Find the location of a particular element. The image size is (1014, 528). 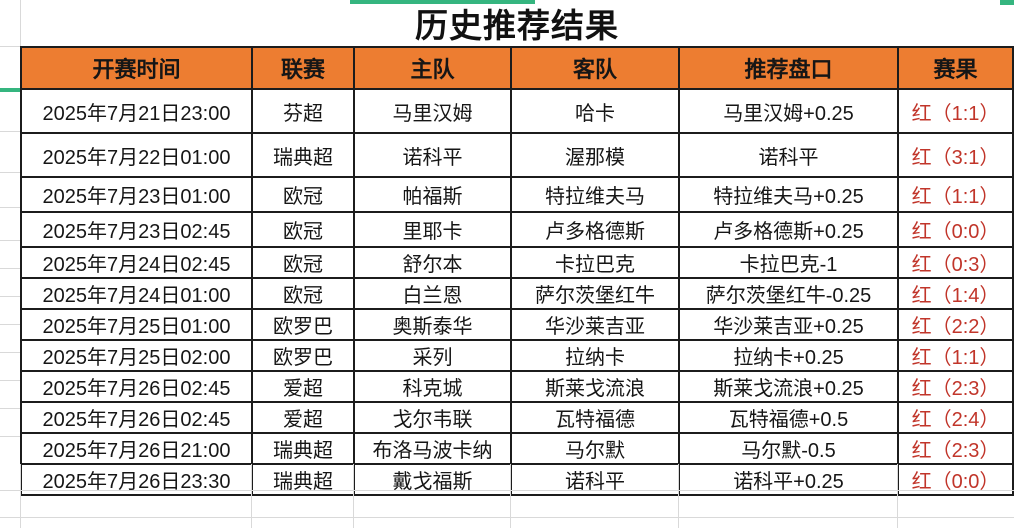

column-header-away-team: 客队 is located at coordinates (595, 68).